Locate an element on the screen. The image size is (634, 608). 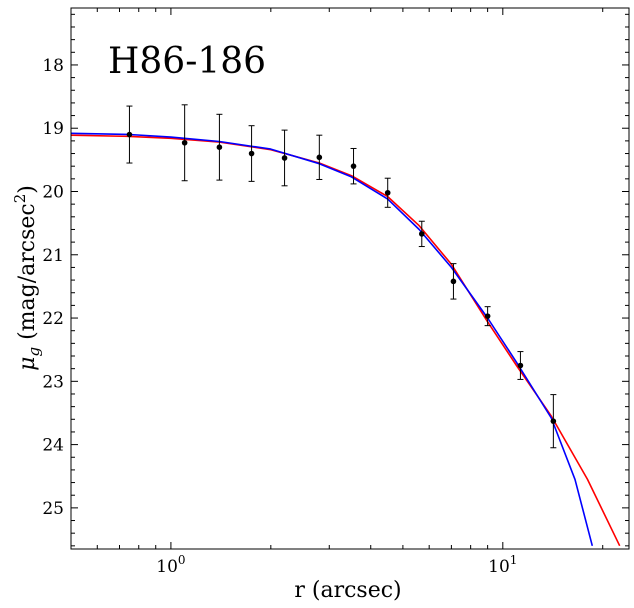
y-tick-label-6: 23 is located at coordinates (53, 382).